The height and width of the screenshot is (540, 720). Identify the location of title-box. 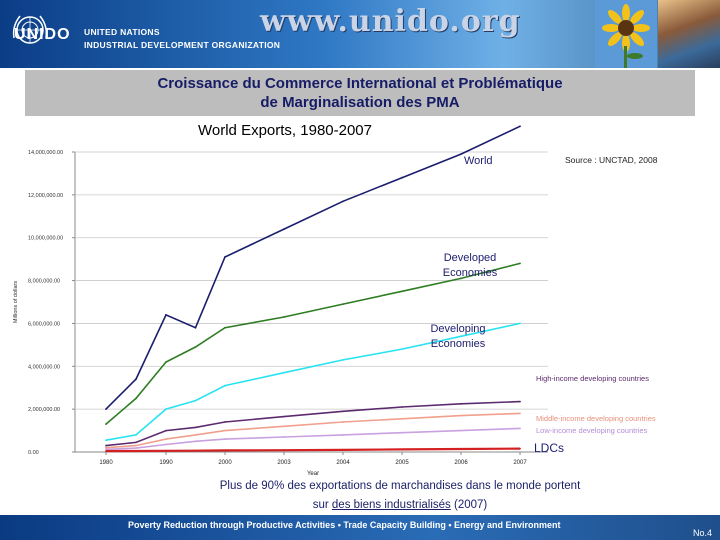
(360, 93).